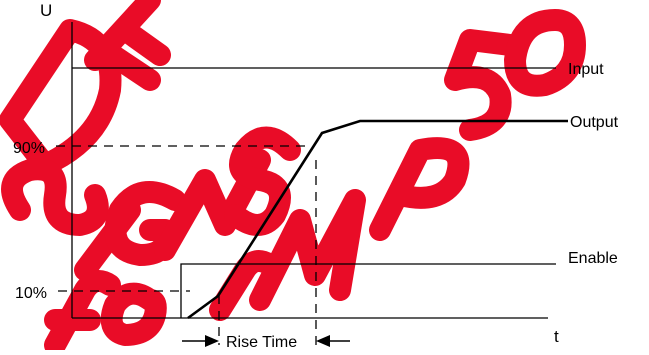  I want to click on rise-time-label: Rise Time, so click(261, 342).